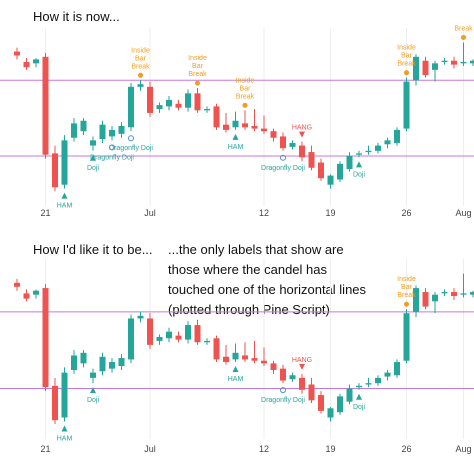  I want to click on pattern-label: Break, so click(463, 32).